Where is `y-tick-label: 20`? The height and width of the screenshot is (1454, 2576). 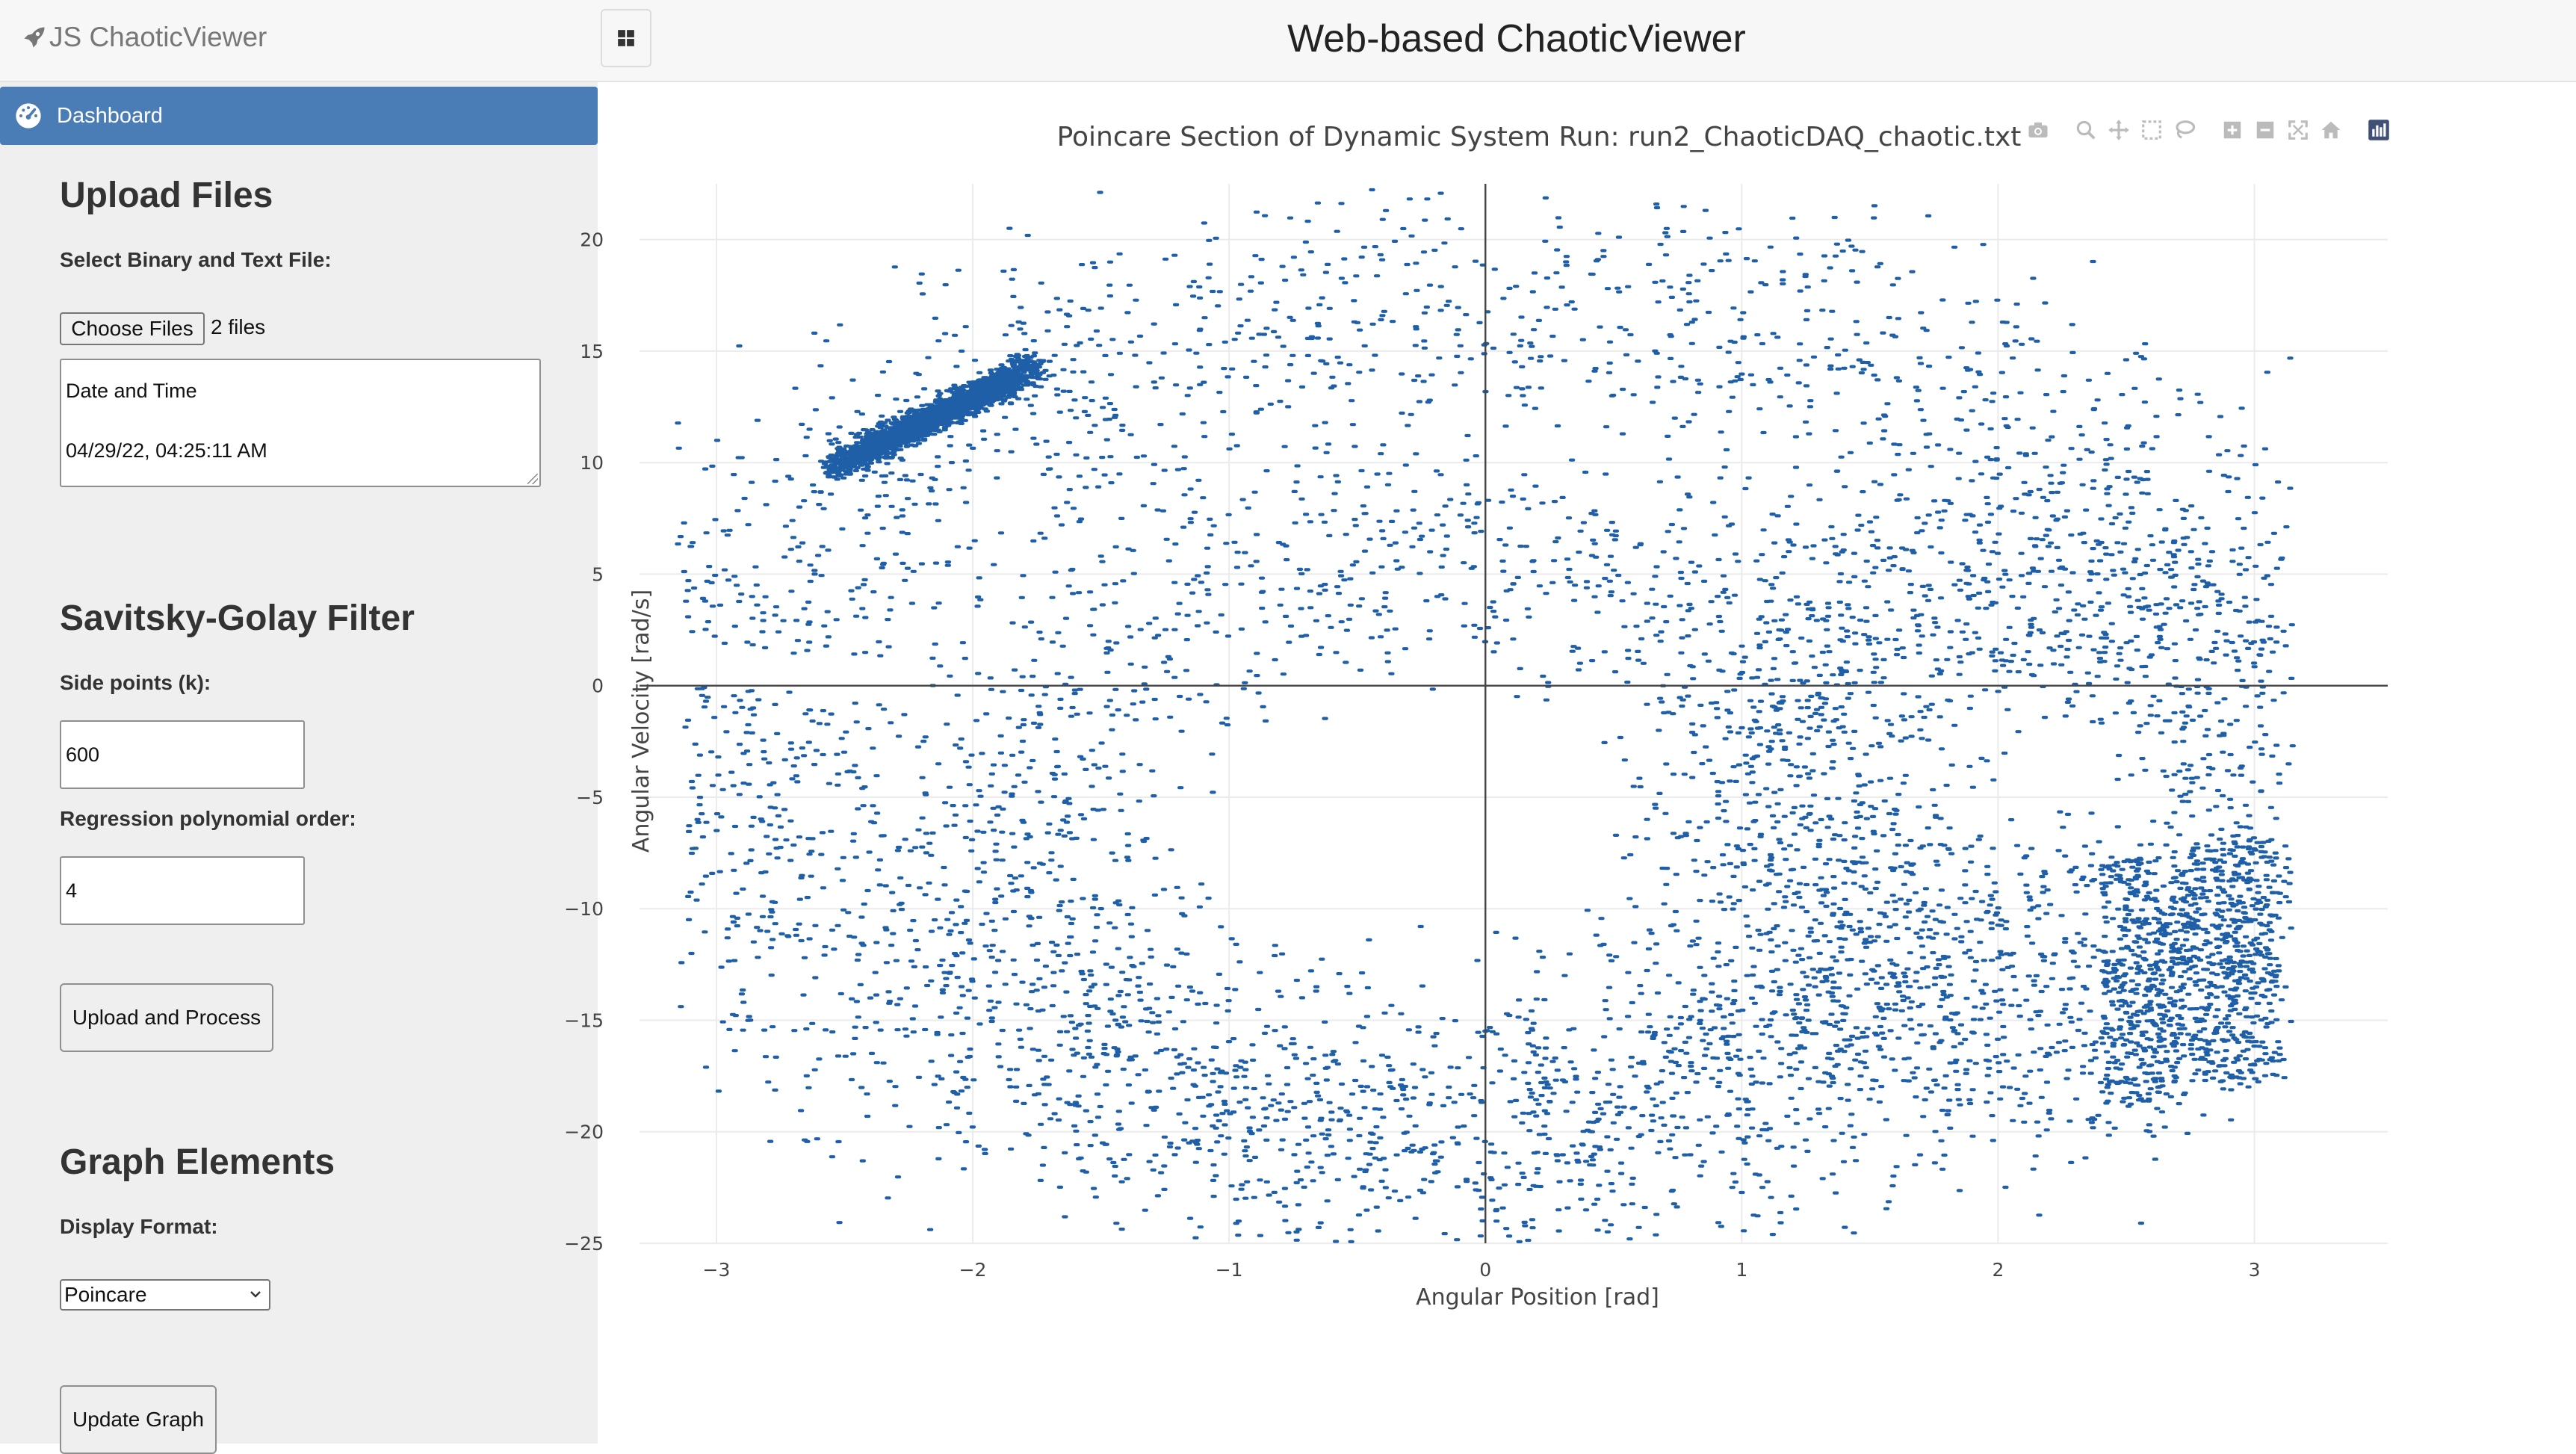 y-tick-label: 20 is located at coordinates (592, 240).